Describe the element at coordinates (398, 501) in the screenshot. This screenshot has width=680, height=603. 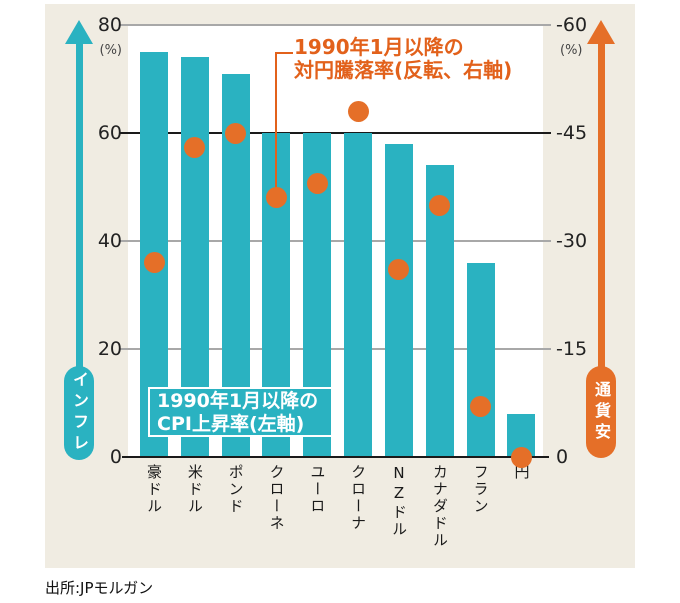
I see `category-label-NZドル: NZドル` at that location.